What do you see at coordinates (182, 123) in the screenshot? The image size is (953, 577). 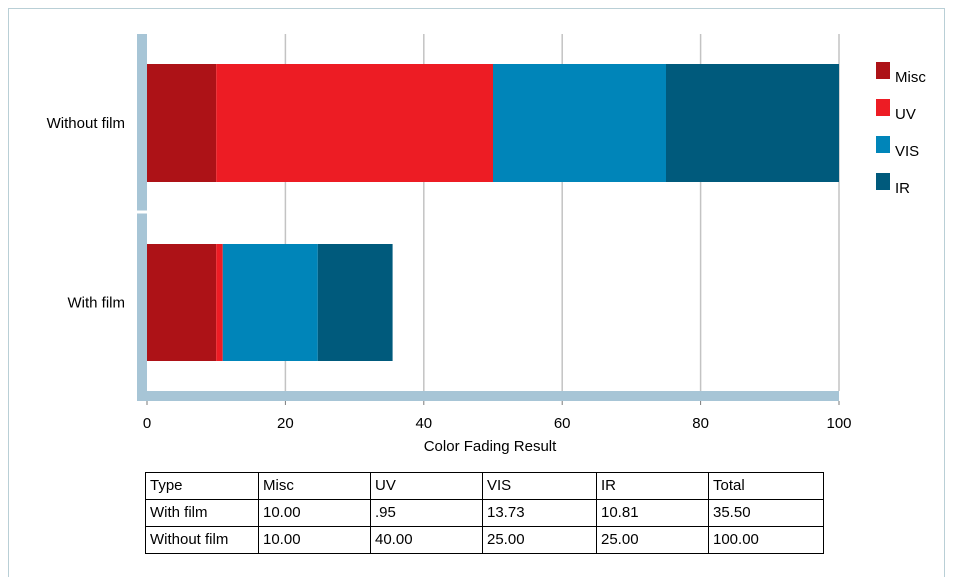 I see `bar-misc-without-film` at bounding box center [182, 123].